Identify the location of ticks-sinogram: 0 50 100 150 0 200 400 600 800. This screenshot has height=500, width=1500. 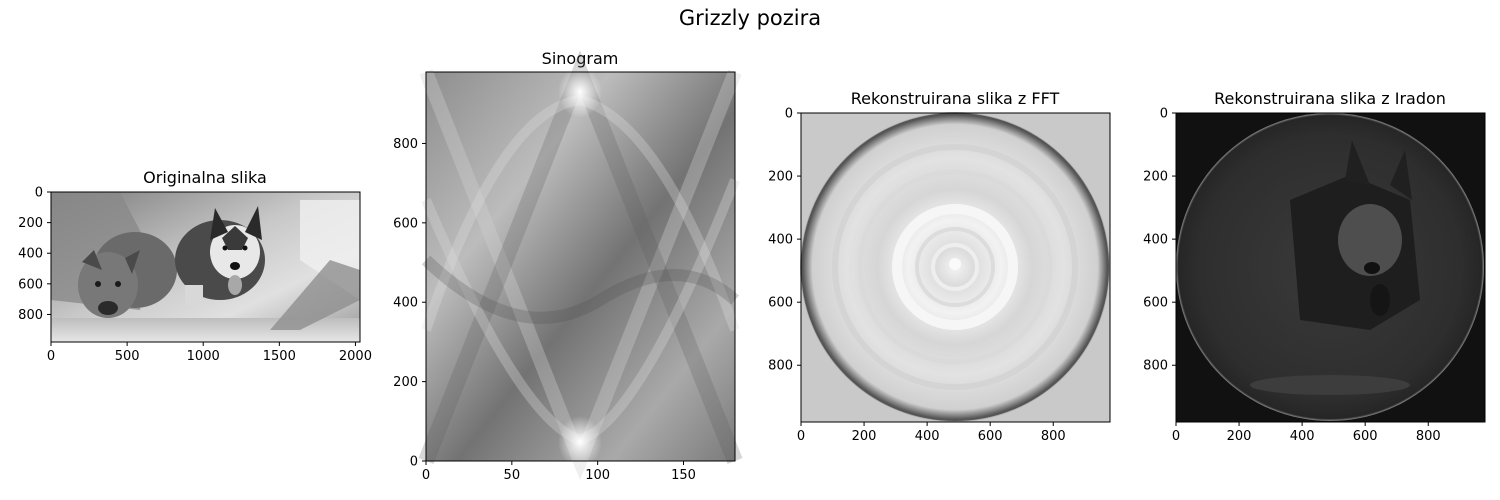
(544, 310).